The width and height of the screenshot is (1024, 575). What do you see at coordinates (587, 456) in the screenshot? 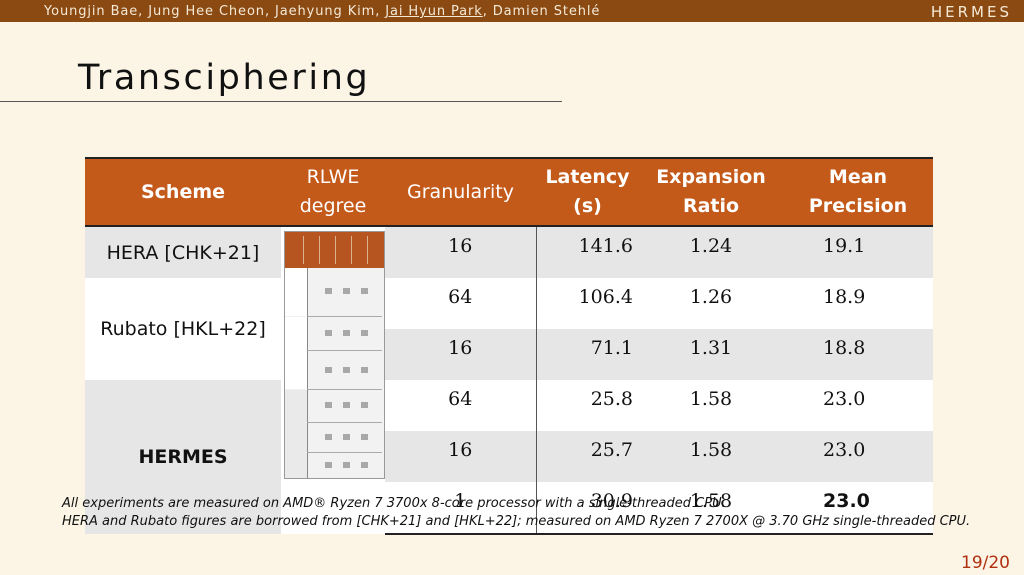
I see `cell-latency: 25.7` at bounding box center [587, 456].